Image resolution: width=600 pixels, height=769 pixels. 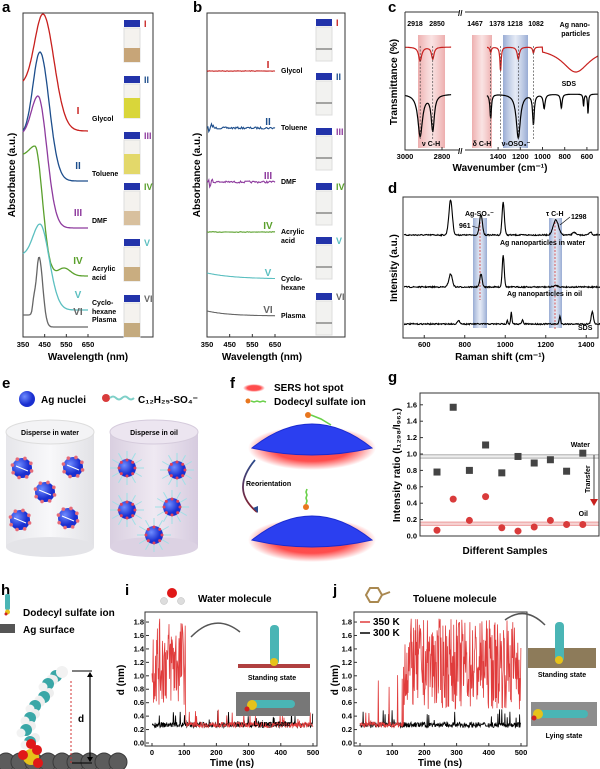 What do you see at coordinates (412, 454) in the screenshot?
I see `y-tick-label-g: 1.0` at bounding box center [412, 454].